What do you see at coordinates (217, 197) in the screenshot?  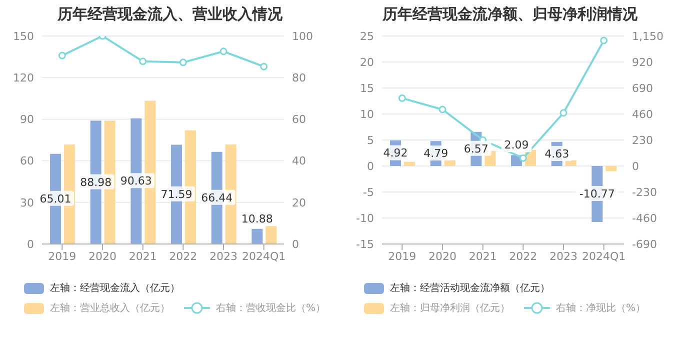 I see `data-label: 66.44` at bounding box center [217, 197].